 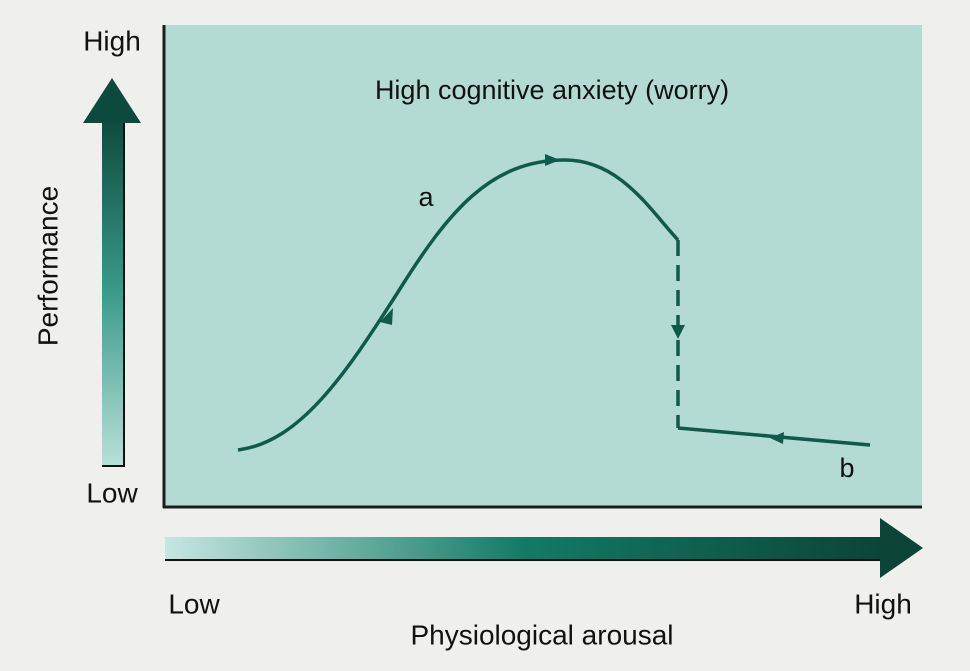 I want to click on x-arrow-shaft, so click(x=524, y=548).